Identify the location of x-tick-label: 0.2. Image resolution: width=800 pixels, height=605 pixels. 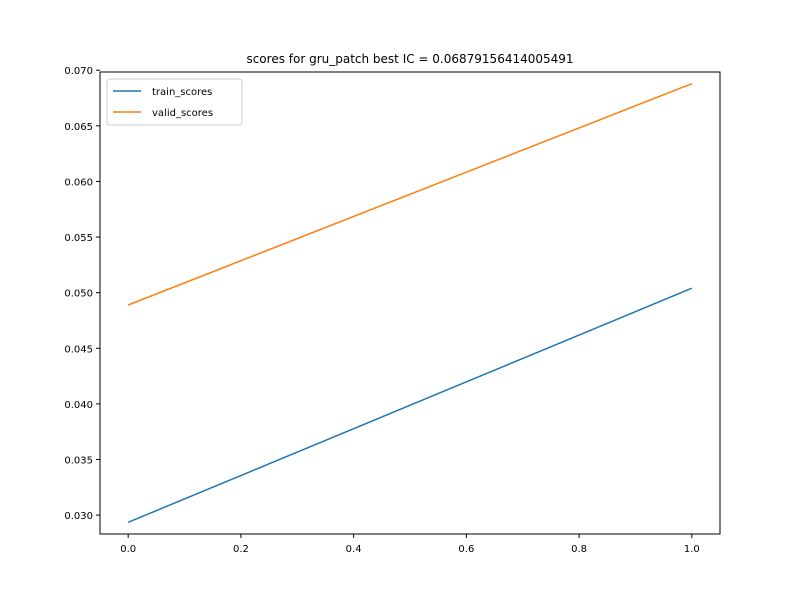
(241, 549).